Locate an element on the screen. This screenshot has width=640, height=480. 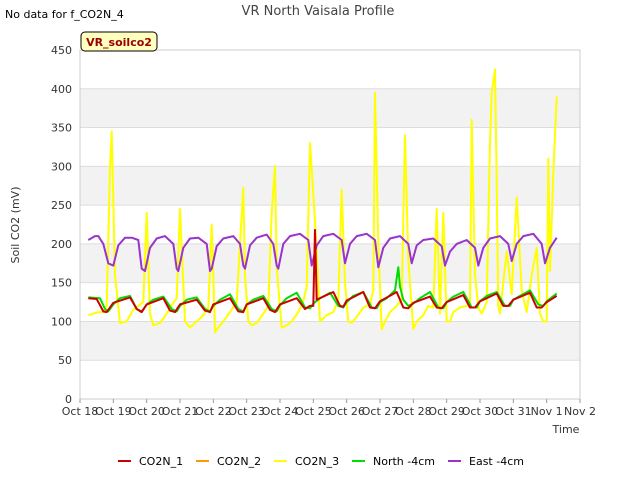
no-data-note: No data for f_CO2N_4 is located at coordinates (64, 14).